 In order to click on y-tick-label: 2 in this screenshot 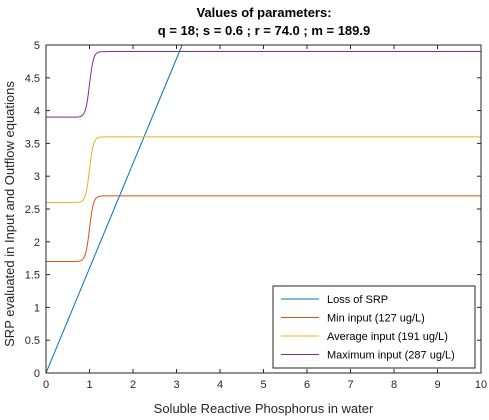, I will do `click(37, 243)`.